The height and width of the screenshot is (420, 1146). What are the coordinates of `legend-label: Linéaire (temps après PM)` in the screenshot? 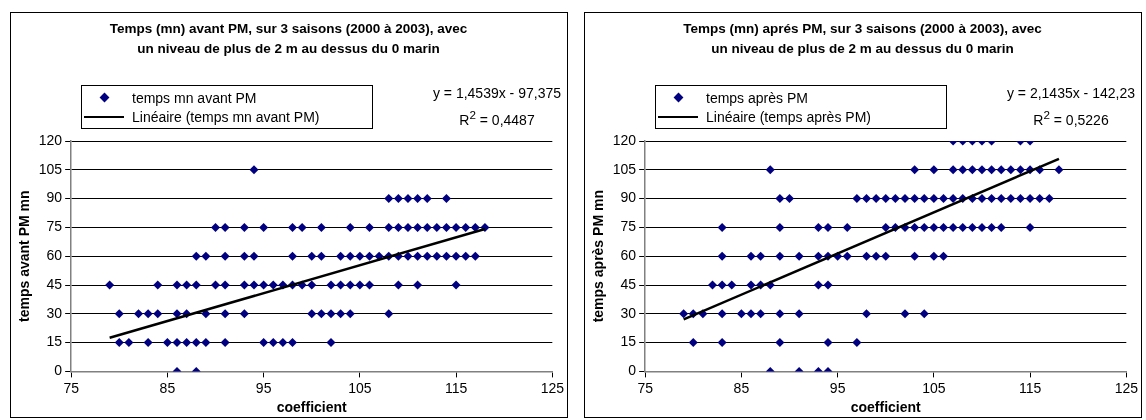 It's located at (788, 116).